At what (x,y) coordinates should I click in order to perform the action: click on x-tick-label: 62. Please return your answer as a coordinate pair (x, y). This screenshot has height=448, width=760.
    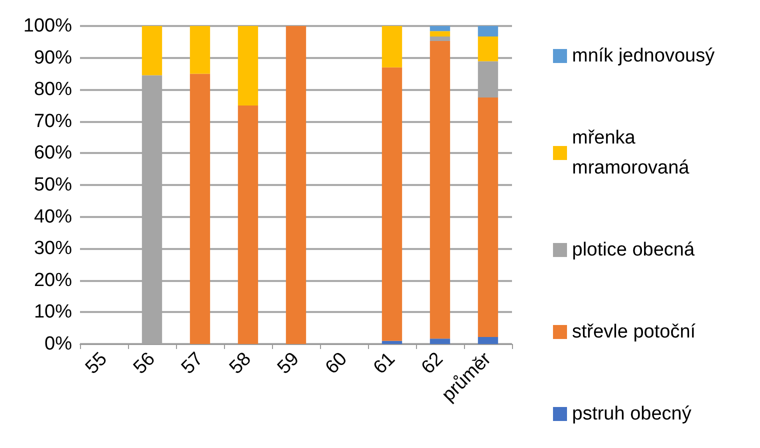
    Looking at the image, I should click on (433, 363).